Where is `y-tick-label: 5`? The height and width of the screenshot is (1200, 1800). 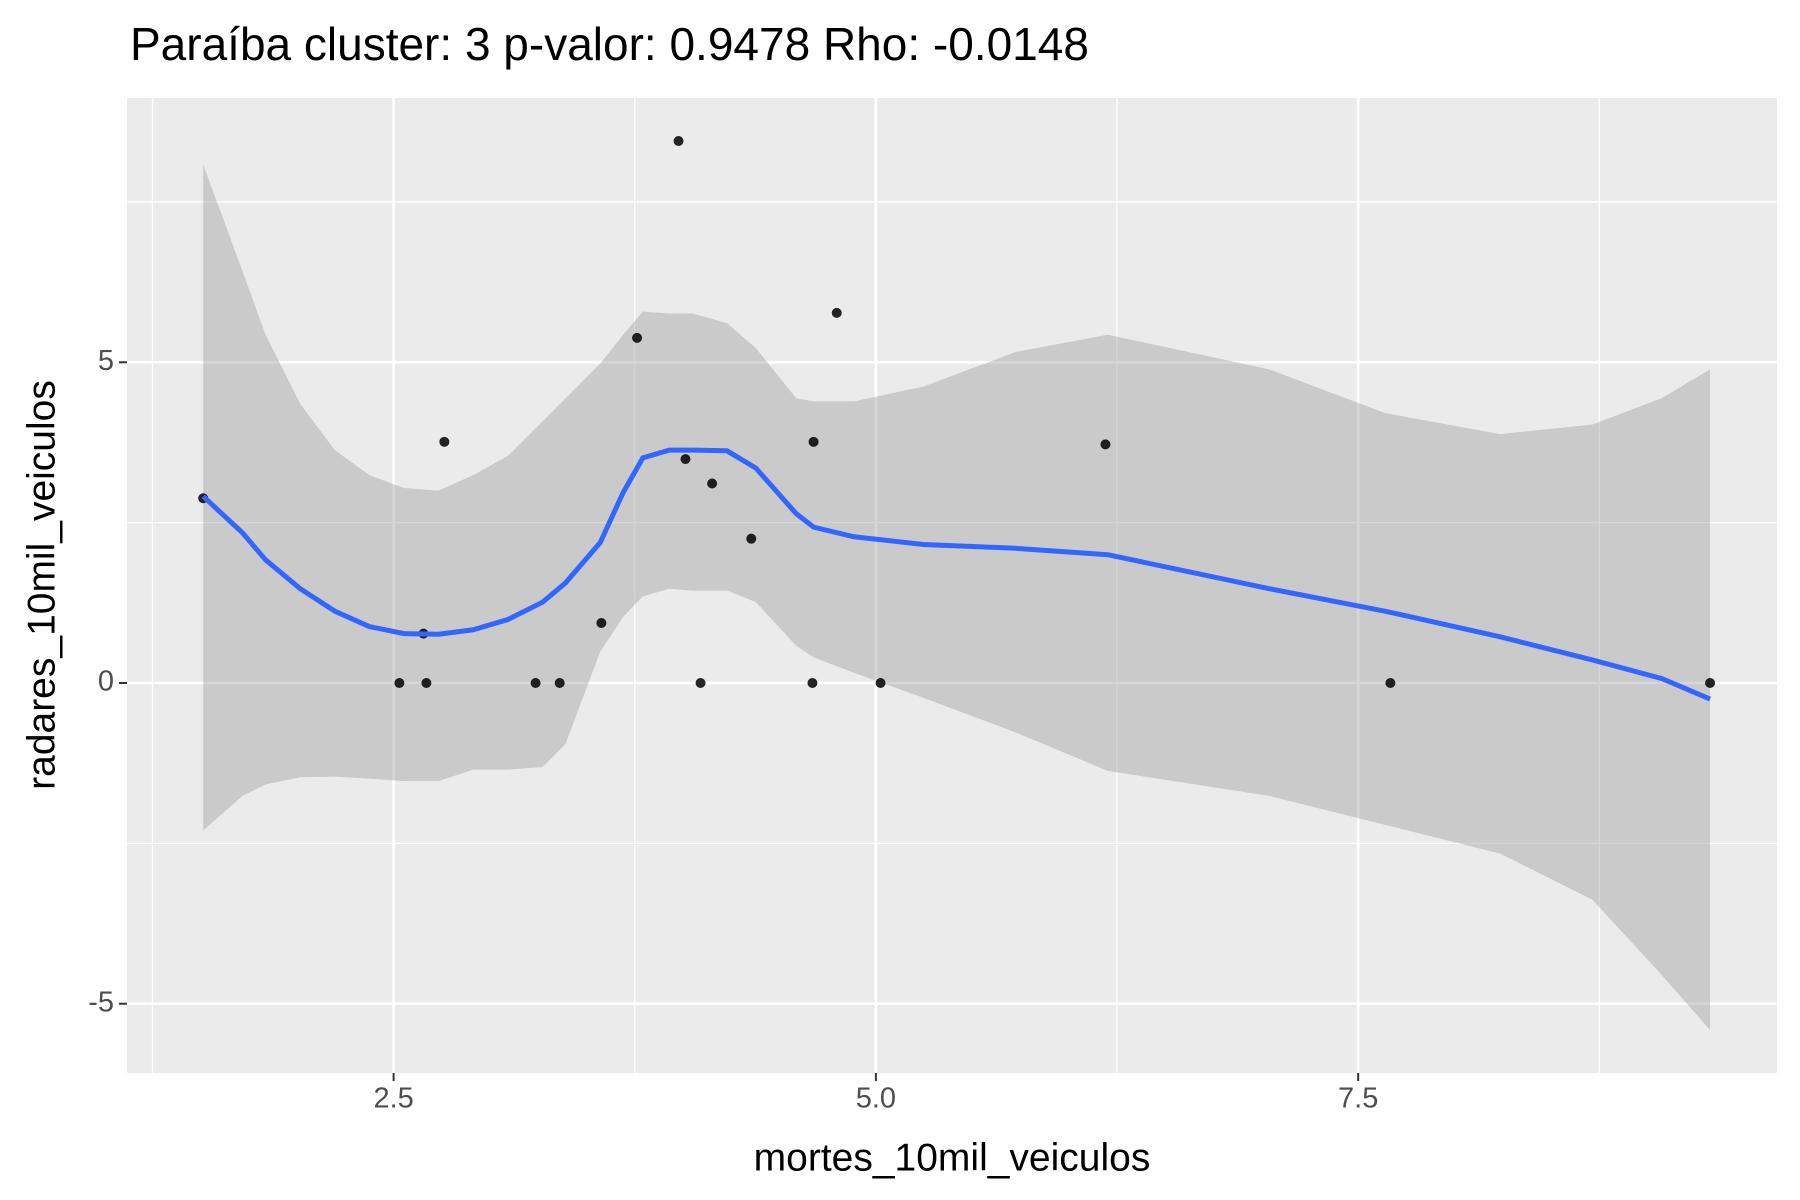 y-tick-label: 5 is located at coordinates (106, 361).